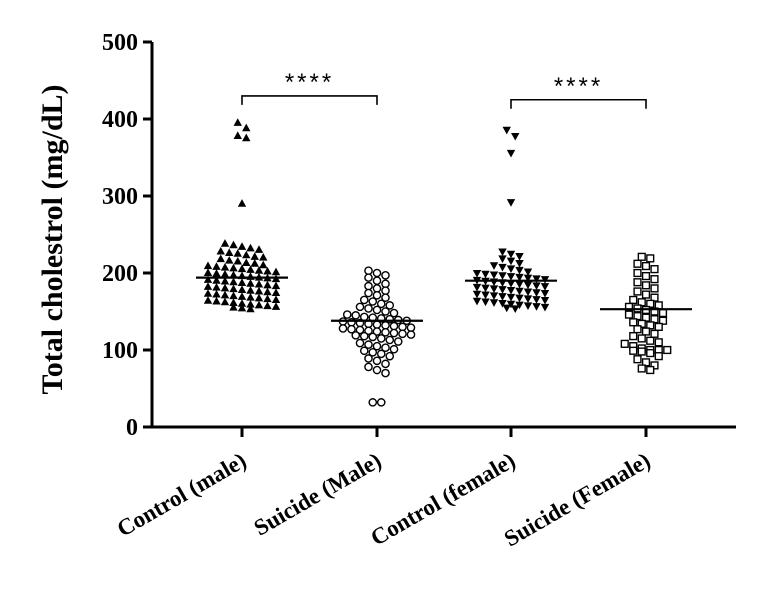 This screenshot has width=773, height=590. What do you see at coordinates (52, 239) in the screenshot?
I see `y-axis-label: Total cholestrol (mg/dL)` at bounding box center [52, 239].